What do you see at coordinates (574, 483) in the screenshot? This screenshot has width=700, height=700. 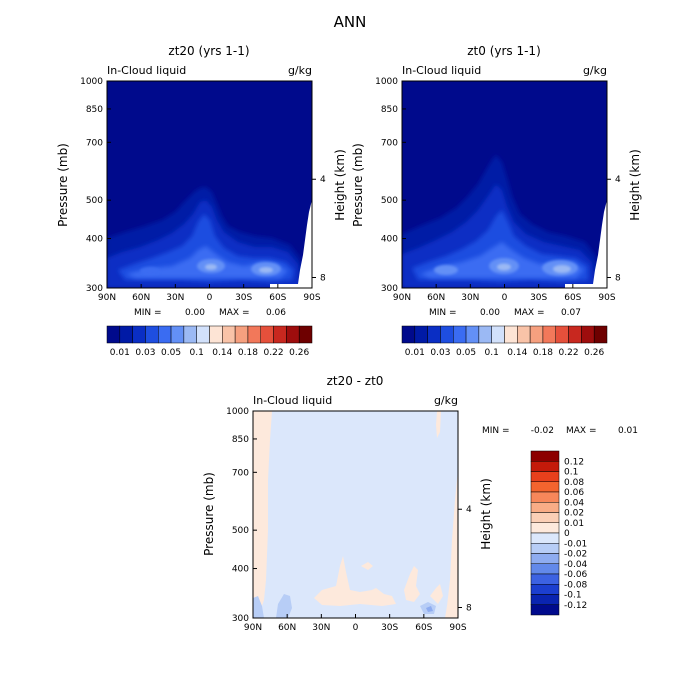 I see `diff-colorbar-label: 0.08` at bounding box center [574, 483].